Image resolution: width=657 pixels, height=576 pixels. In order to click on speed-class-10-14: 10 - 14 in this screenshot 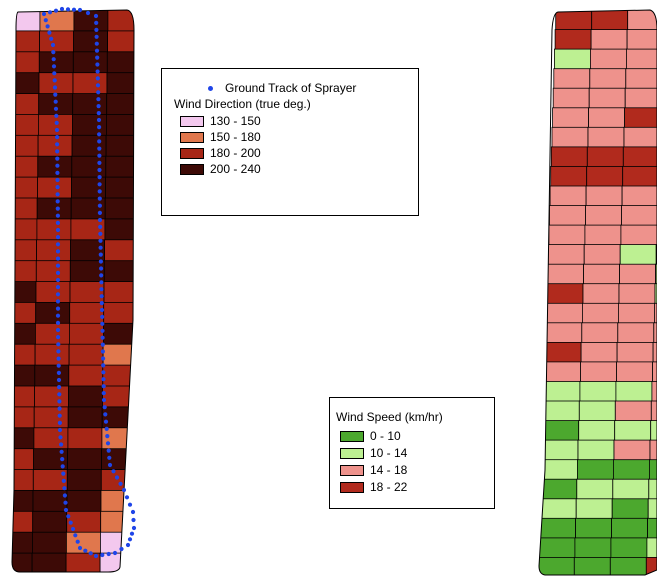, I will do `click(373, 453)`.